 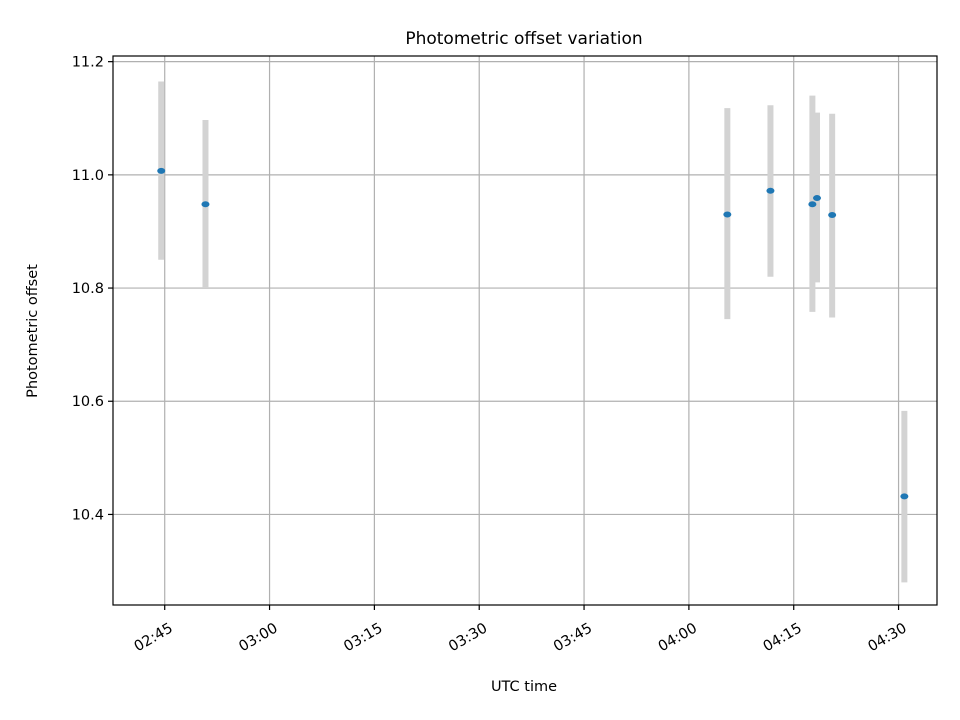 What do you see at coordinates (573, 637) in the screenshot?
I see `x-tick-label: 03:45` at bounding box center [573, 637].